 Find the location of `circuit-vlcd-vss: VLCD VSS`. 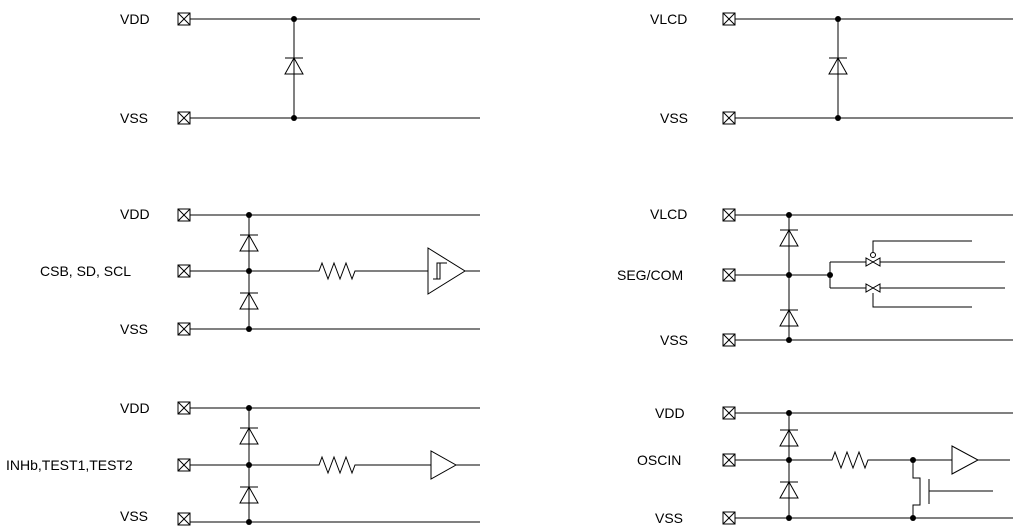

circuit-vlcd-vss: VLCD VSS is located at coordinates (831, 68).